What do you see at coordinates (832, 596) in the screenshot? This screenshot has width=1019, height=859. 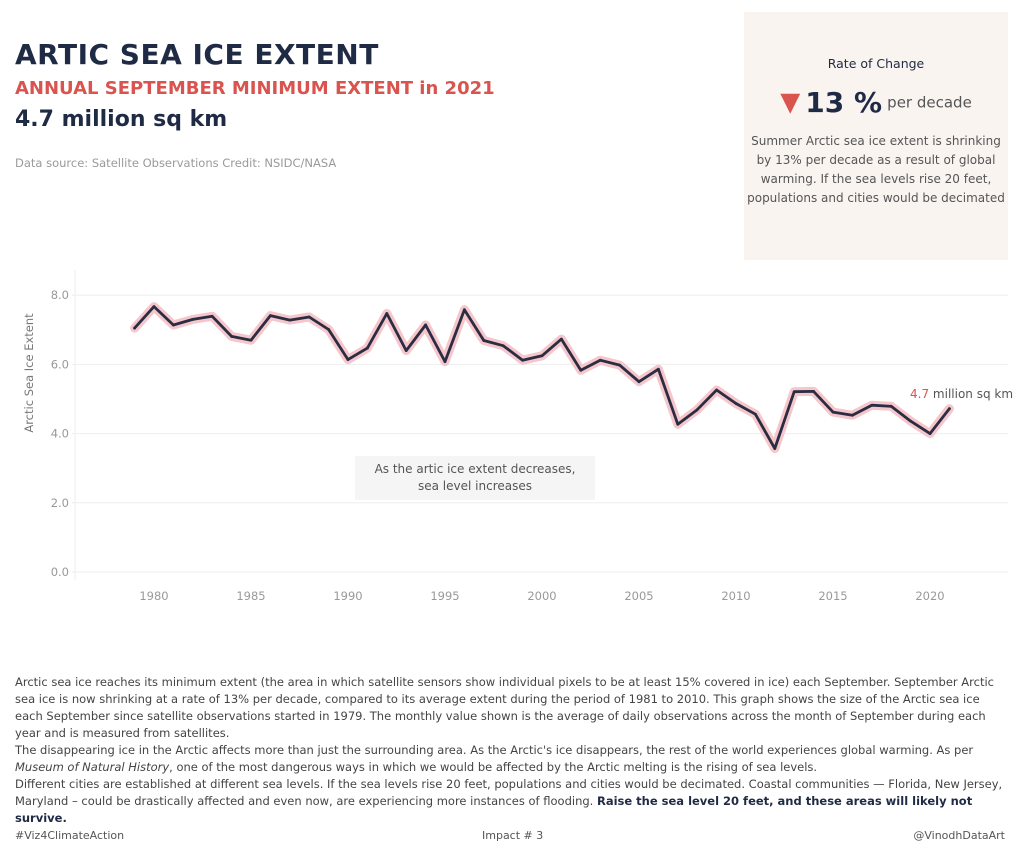 I see `x-tick-label: 2015` at bounding box center [832, 596].